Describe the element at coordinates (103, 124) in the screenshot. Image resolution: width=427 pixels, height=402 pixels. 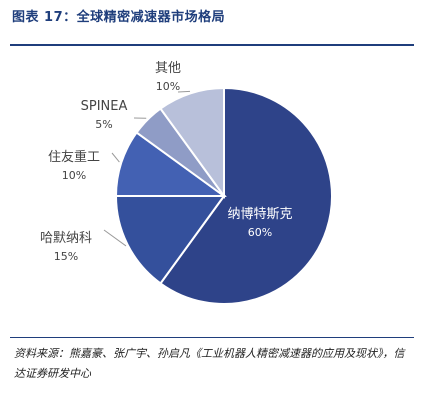
I see `slice-value-label: 5%` at that location.